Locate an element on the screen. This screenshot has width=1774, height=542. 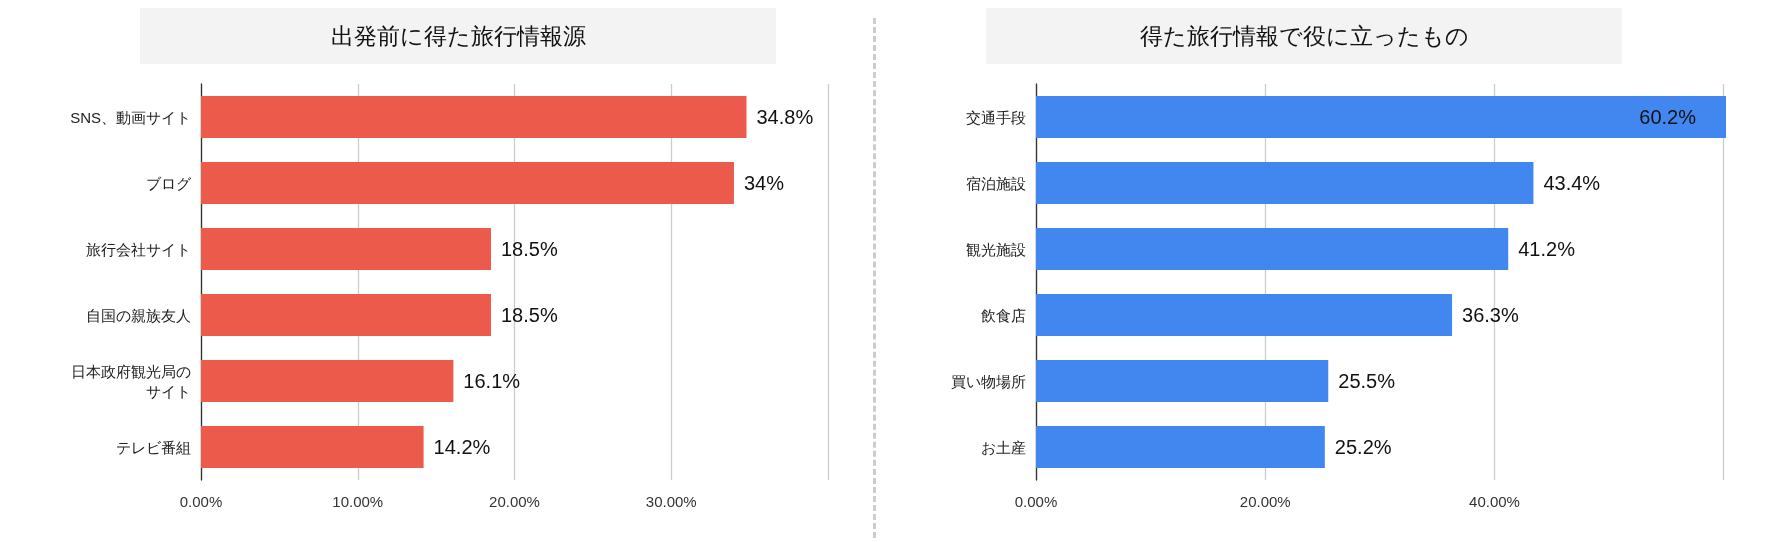
data-label: 60.2% is located at coordinates (1668, 117).